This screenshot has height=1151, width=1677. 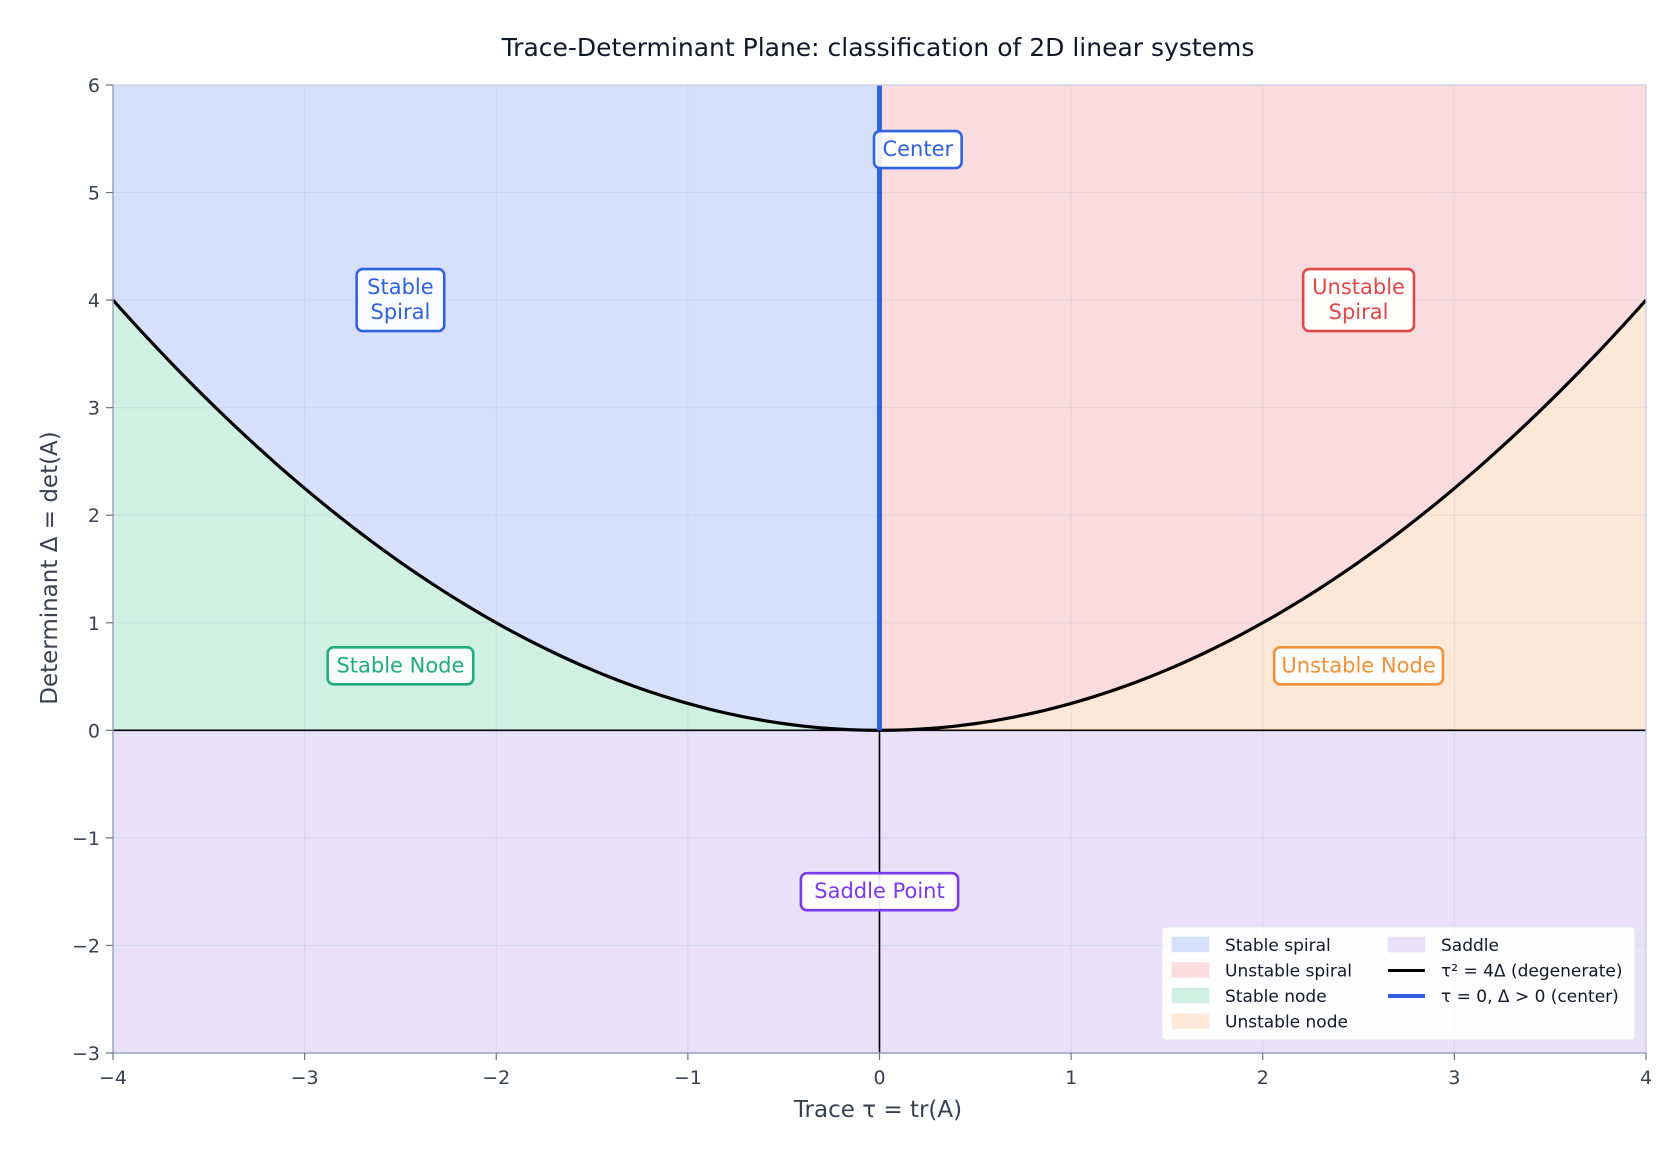 I want to click on x-tick-label: 1, so click(x=1071, y=1078).